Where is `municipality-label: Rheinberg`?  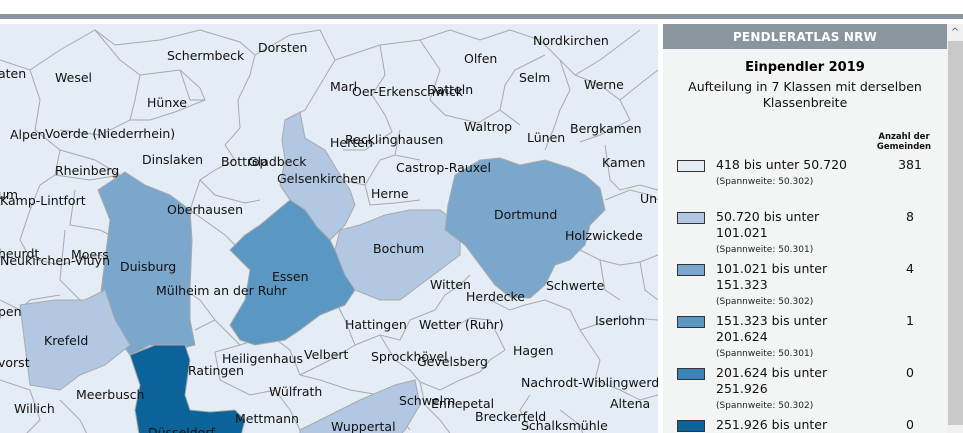
municipality-label: Rheinberg is located at coordinates (87, 170).